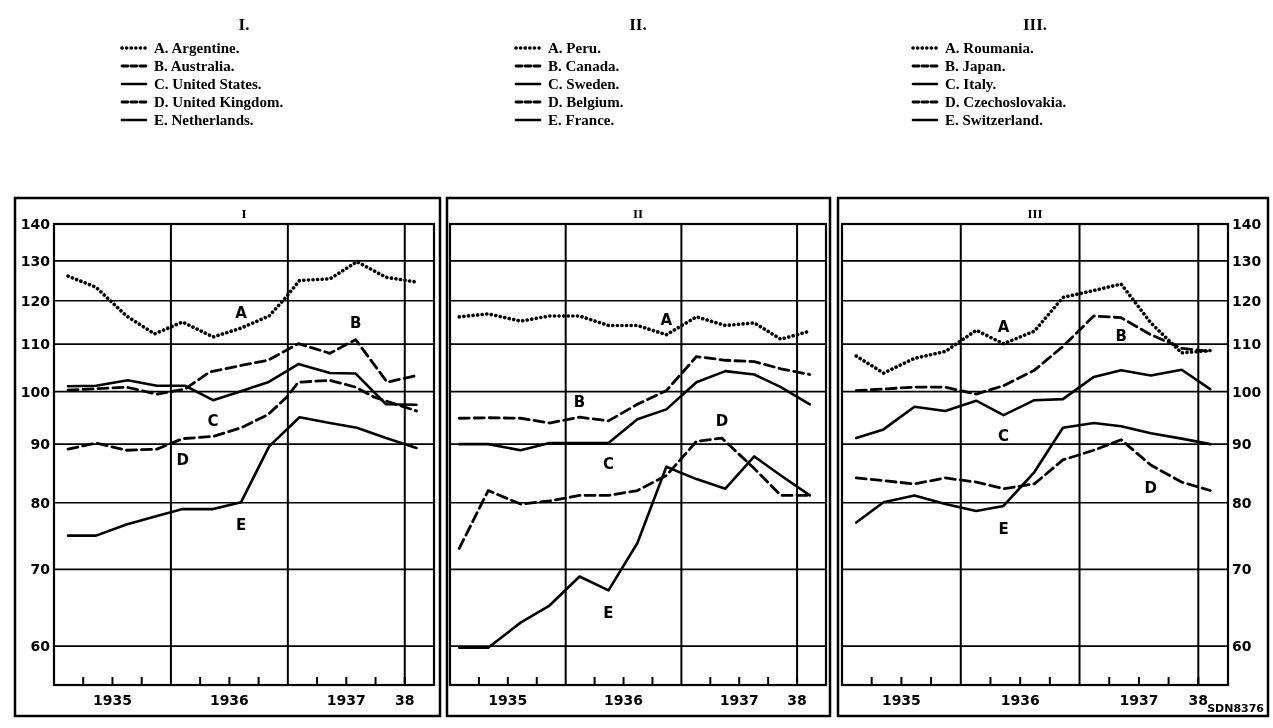 This screenshot has height=728, width=1273. I want to click on chart-title: III., so click(1035, 24).